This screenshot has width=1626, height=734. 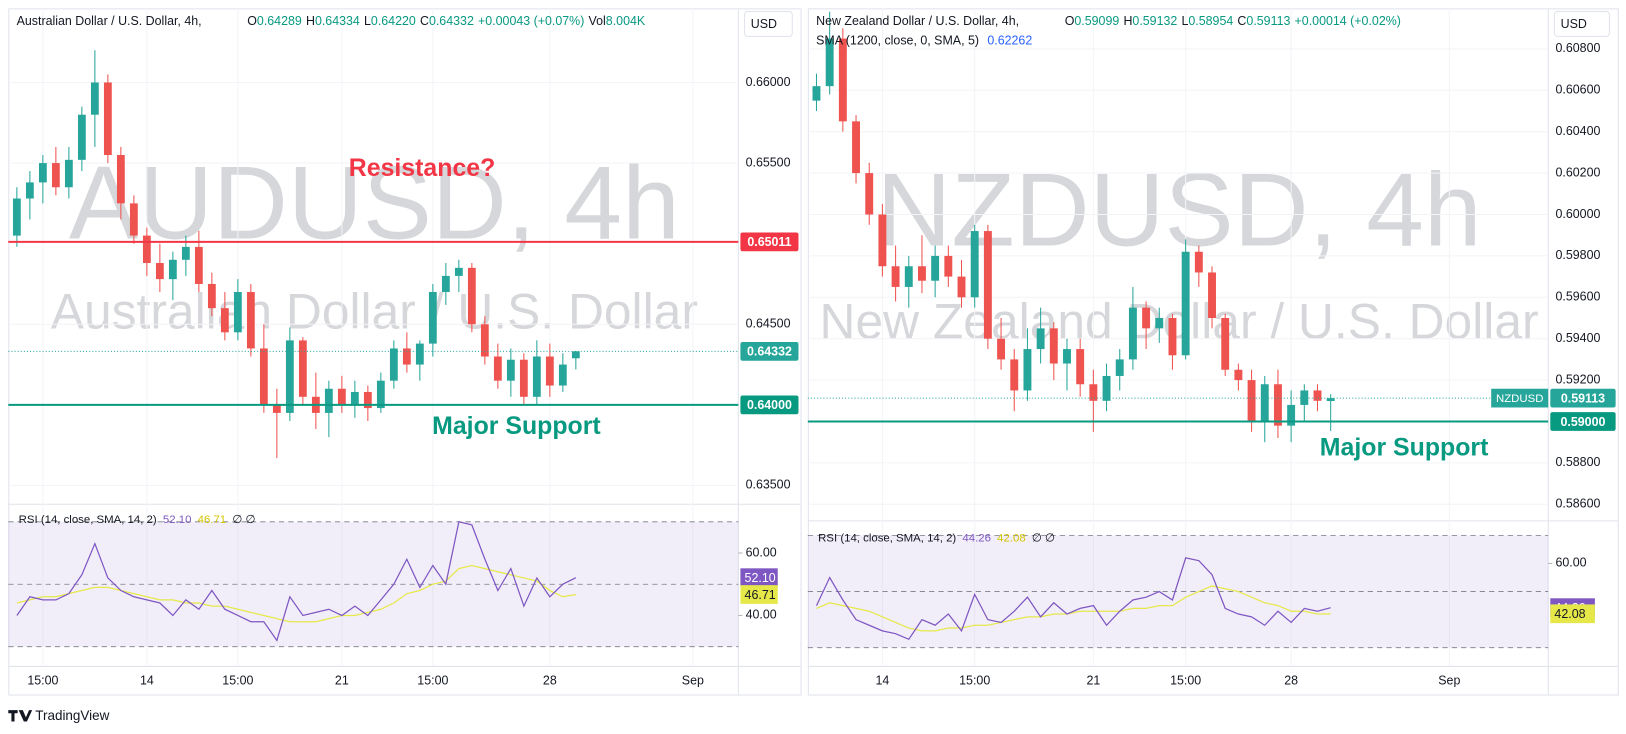 I want to click on legend-title: Australian Dollar / U.S. Dollar, 4h,, so click(x=109, y=21).